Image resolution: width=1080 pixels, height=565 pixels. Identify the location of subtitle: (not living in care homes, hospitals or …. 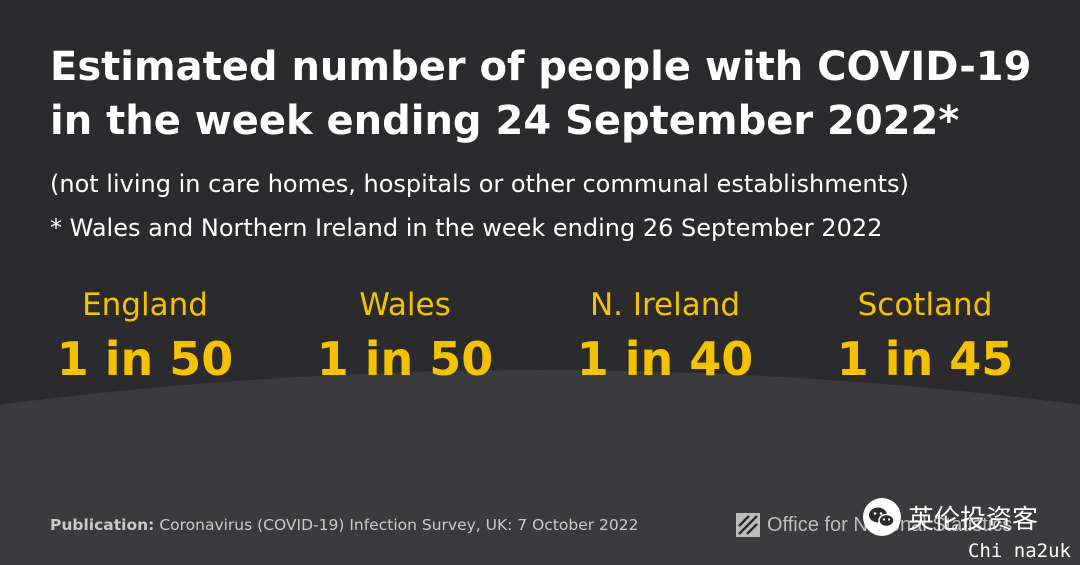
(479, 184).